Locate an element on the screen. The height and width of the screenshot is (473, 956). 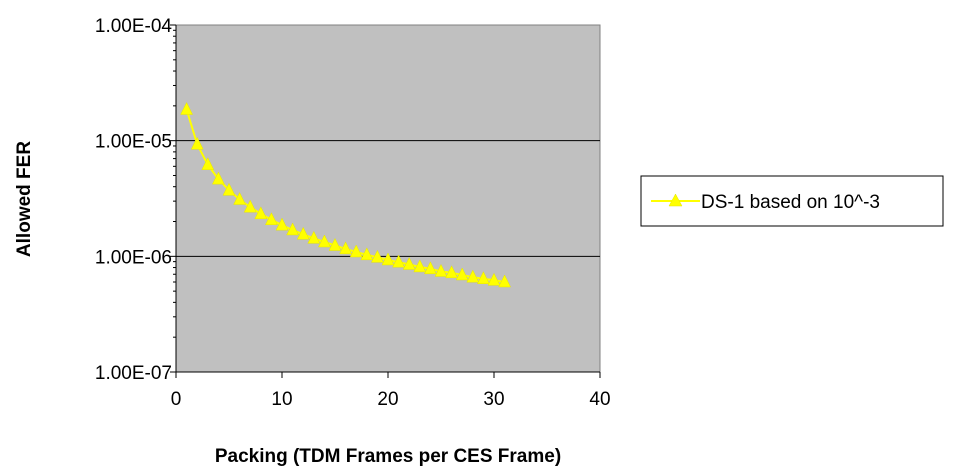
y-ticks: 1.00E-07 1.00E-06 1.00E-05 1.00E-04 is located at coordinates (135, 200).